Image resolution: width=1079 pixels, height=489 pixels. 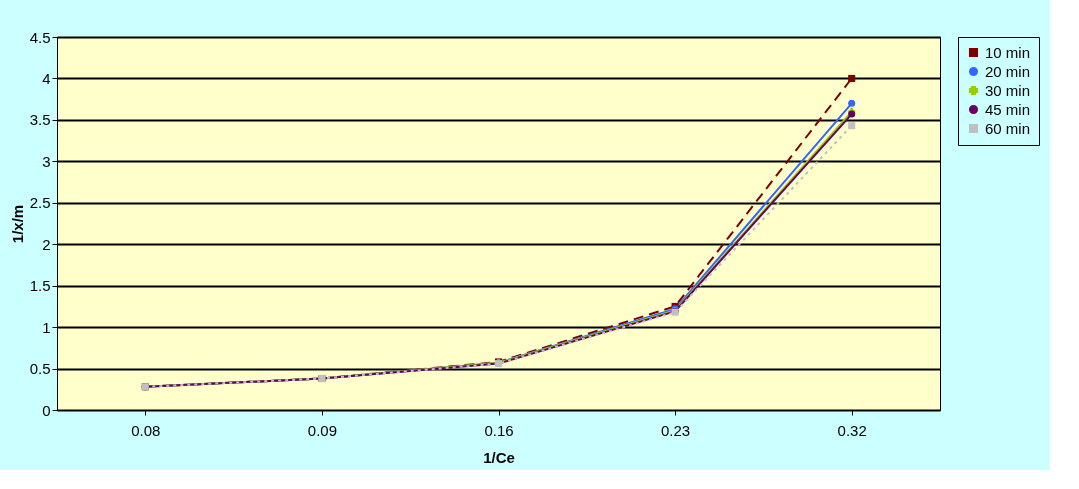 What do you see at coordinates (676, 430) in the screenshot?
I see `x-tick-label: 0.23` at bounding box center [676, 430].